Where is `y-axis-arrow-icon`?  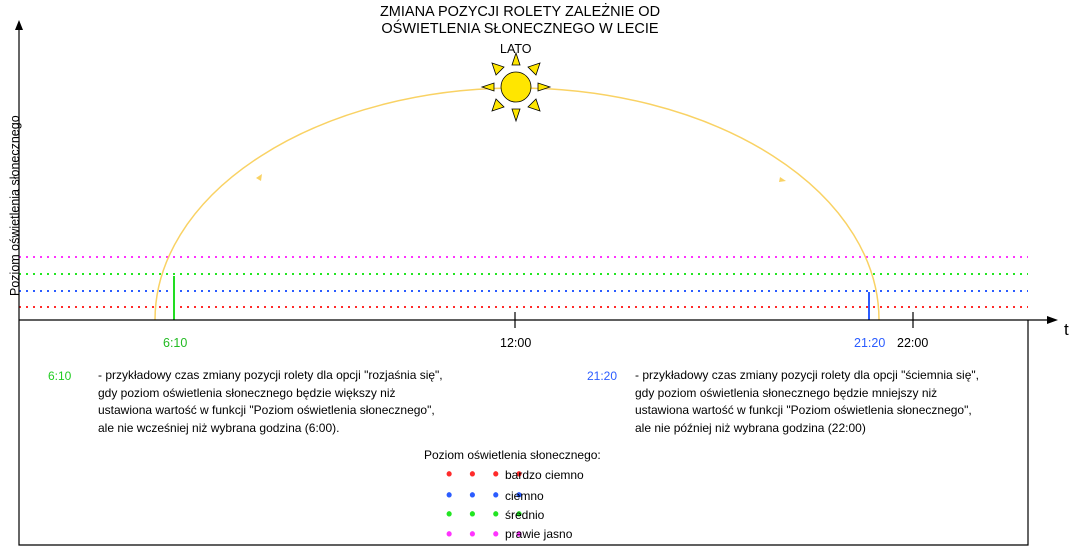
y-axis-arrow-icon is located at coordinates (19, 25).